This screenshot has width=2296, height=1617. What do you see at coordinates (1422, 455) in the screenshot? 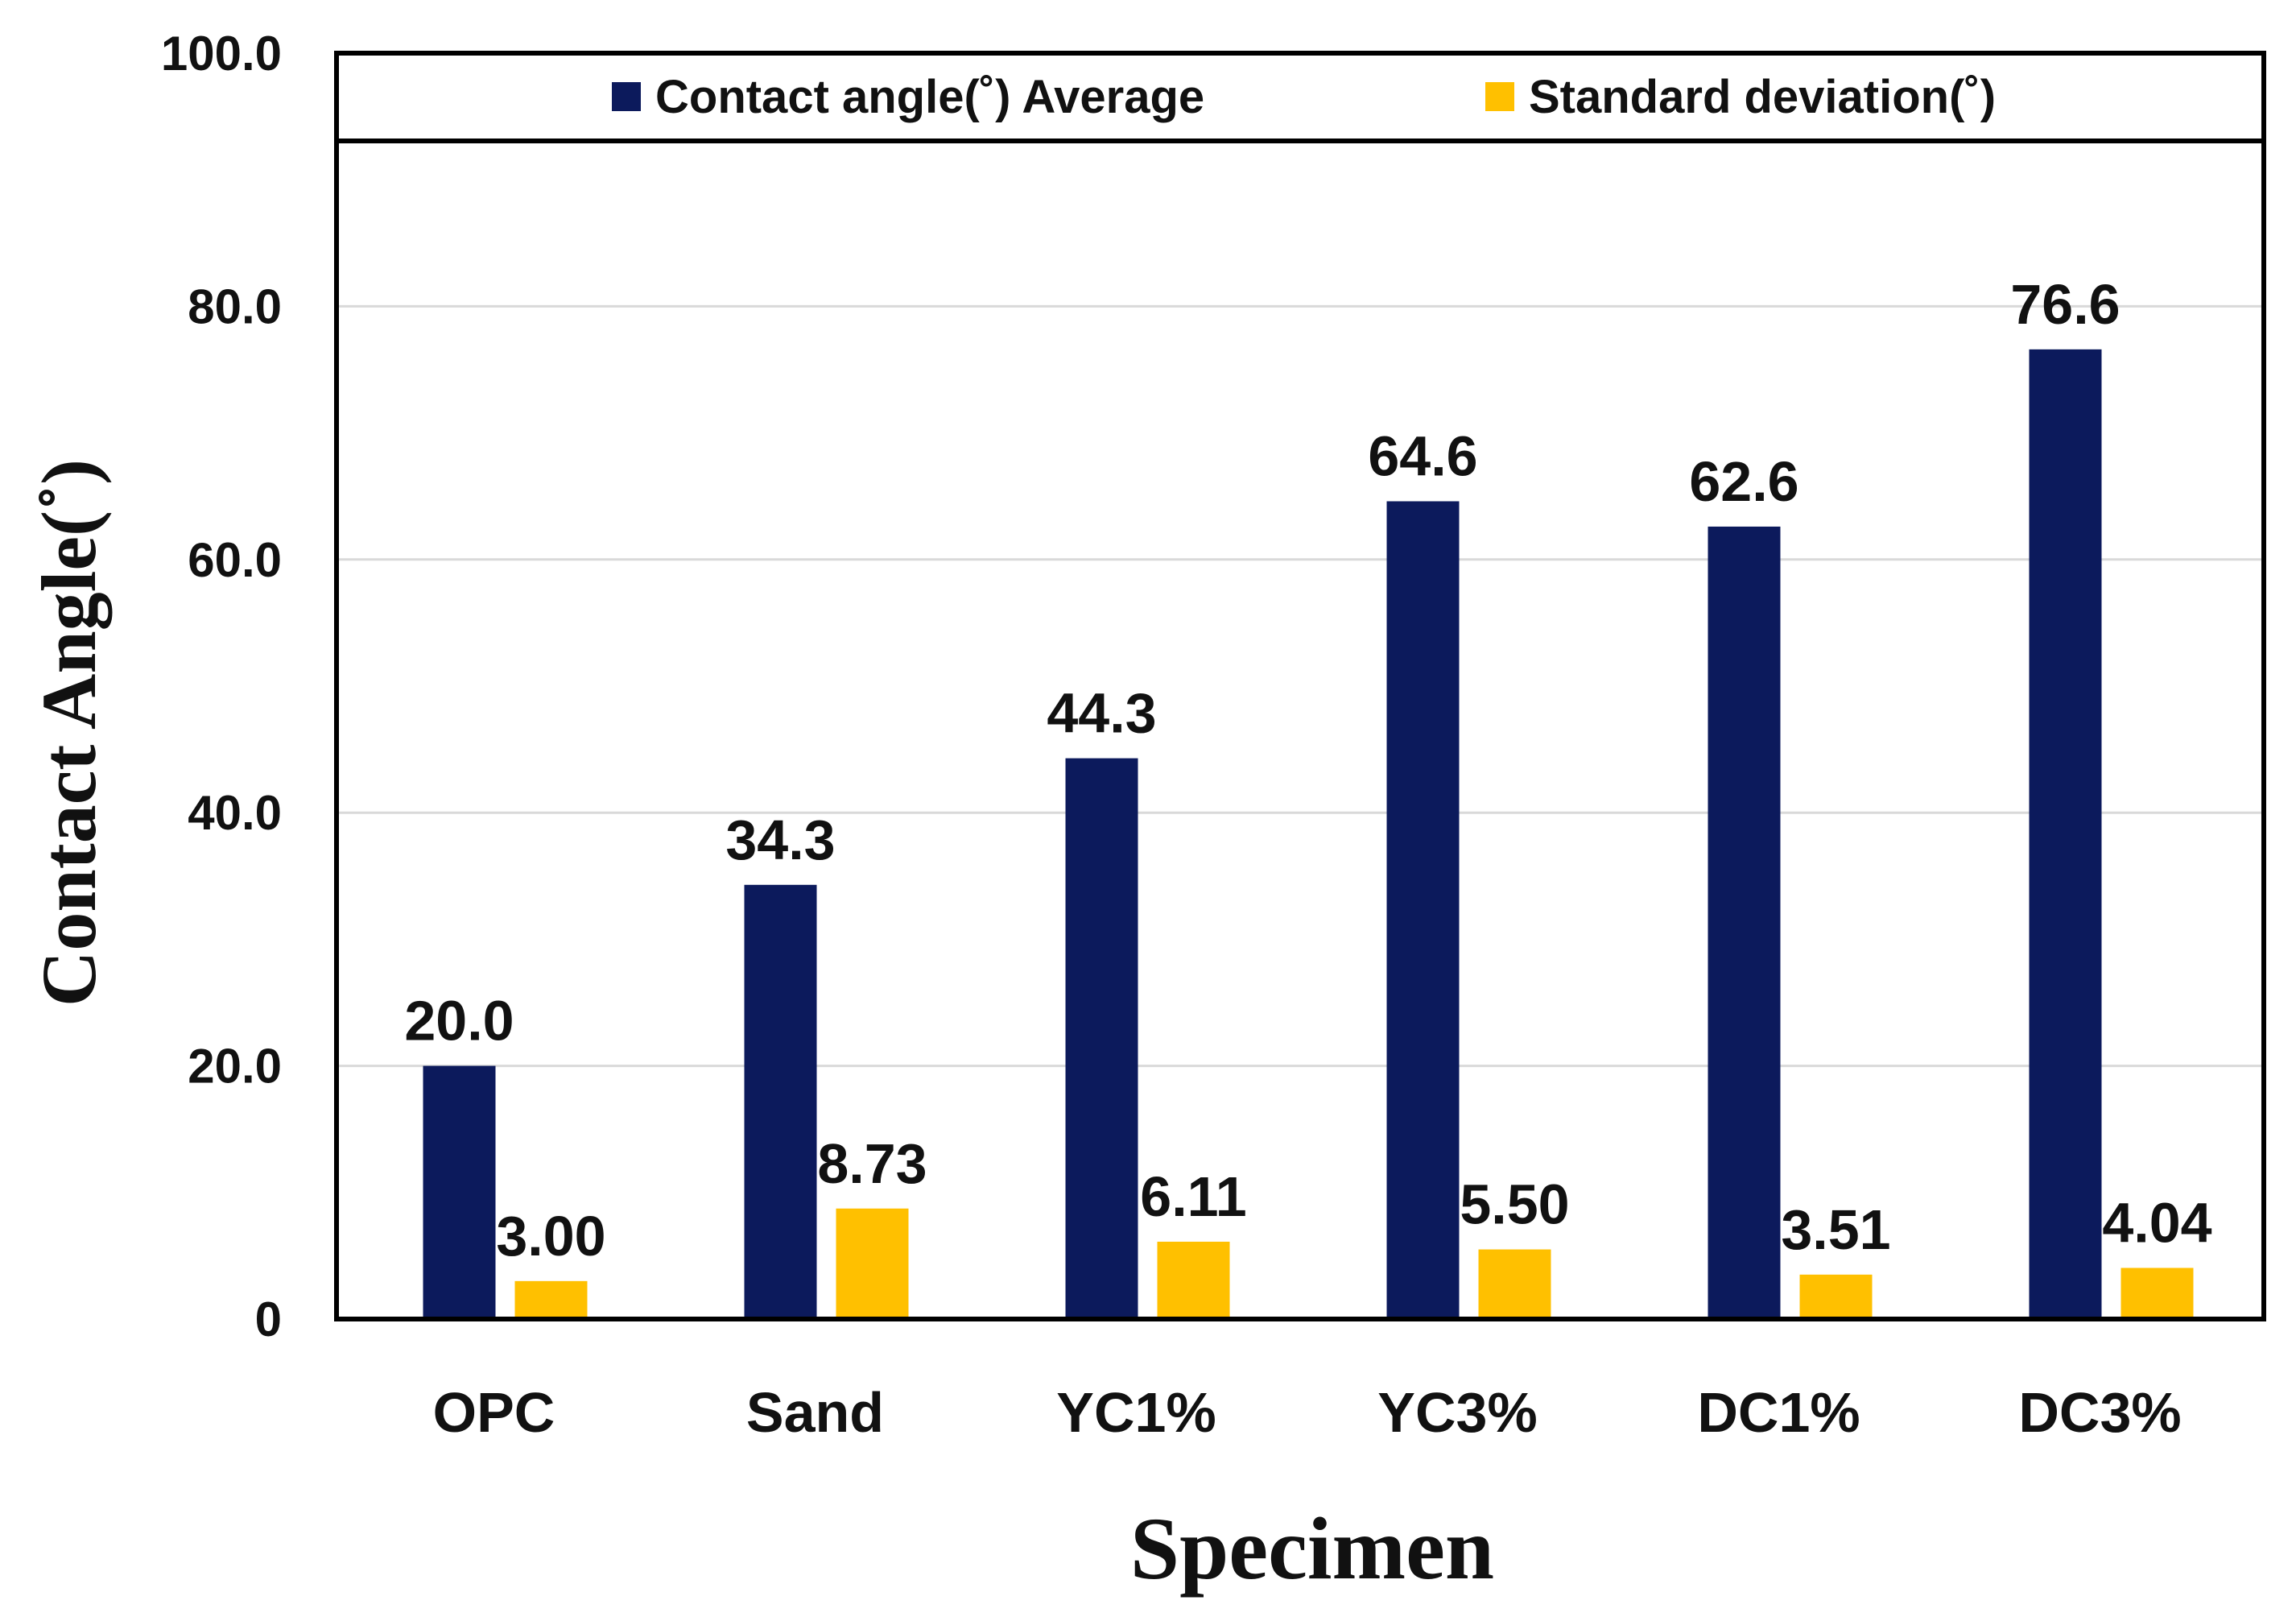
I see `data-label-yc3pct-average: 64.6` at bounding box center [1422, 455].